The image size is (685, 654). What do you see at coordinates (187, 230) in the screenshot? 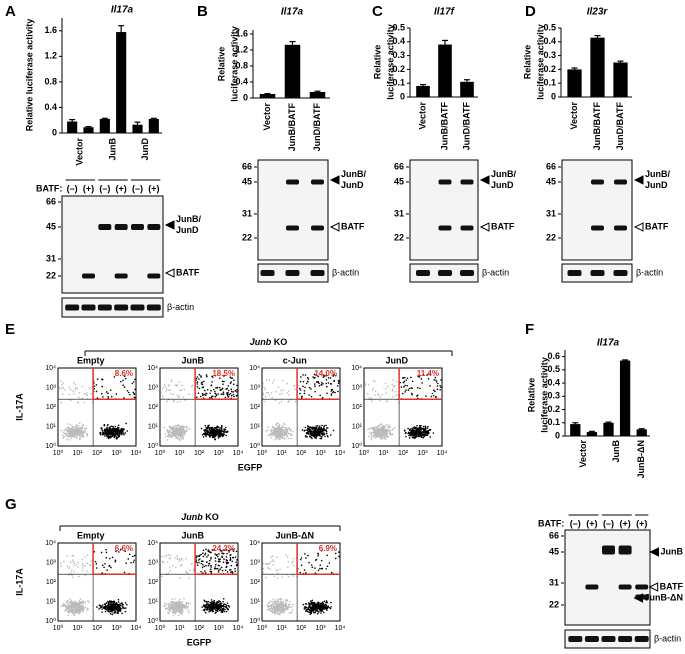
I see `band-label: JunD` at bounding box center [187, 230].